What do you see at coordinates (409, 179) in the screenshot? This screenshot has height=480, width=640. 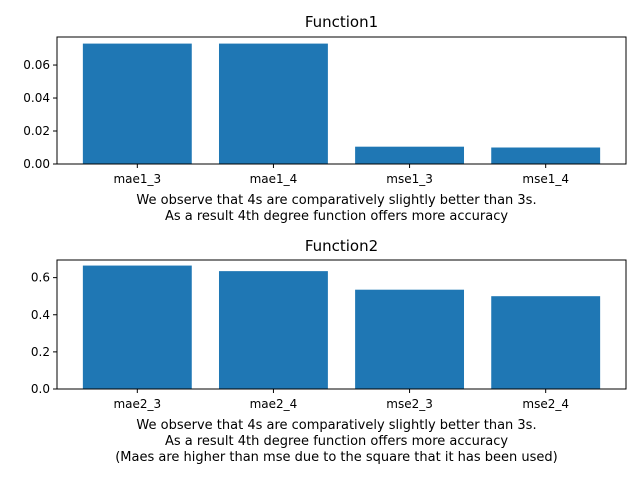 I see `x-tick-label: mse1_3` at bounding box center [409, 179].